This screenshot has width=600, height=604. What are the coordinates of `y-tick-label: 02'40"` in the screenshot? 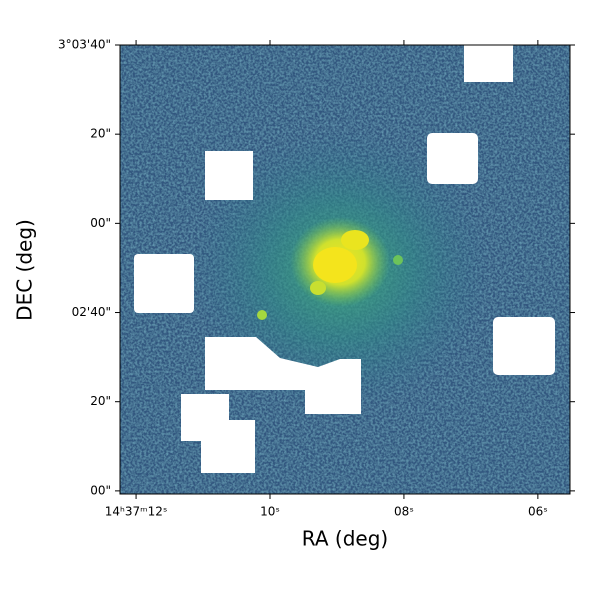 It's located at (91, 312).